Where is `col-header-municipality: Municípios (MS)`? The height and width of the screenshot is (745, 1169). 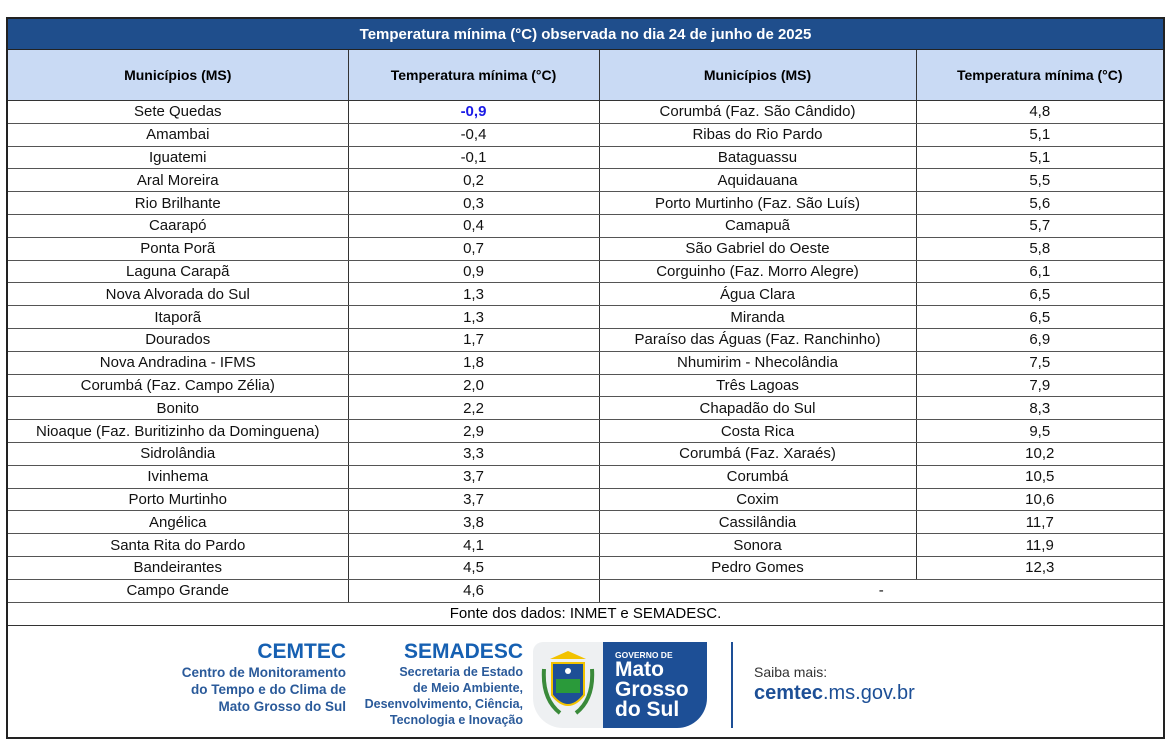
col-header-municipality: Municípios (MS) is located at coordinates (178, 75).